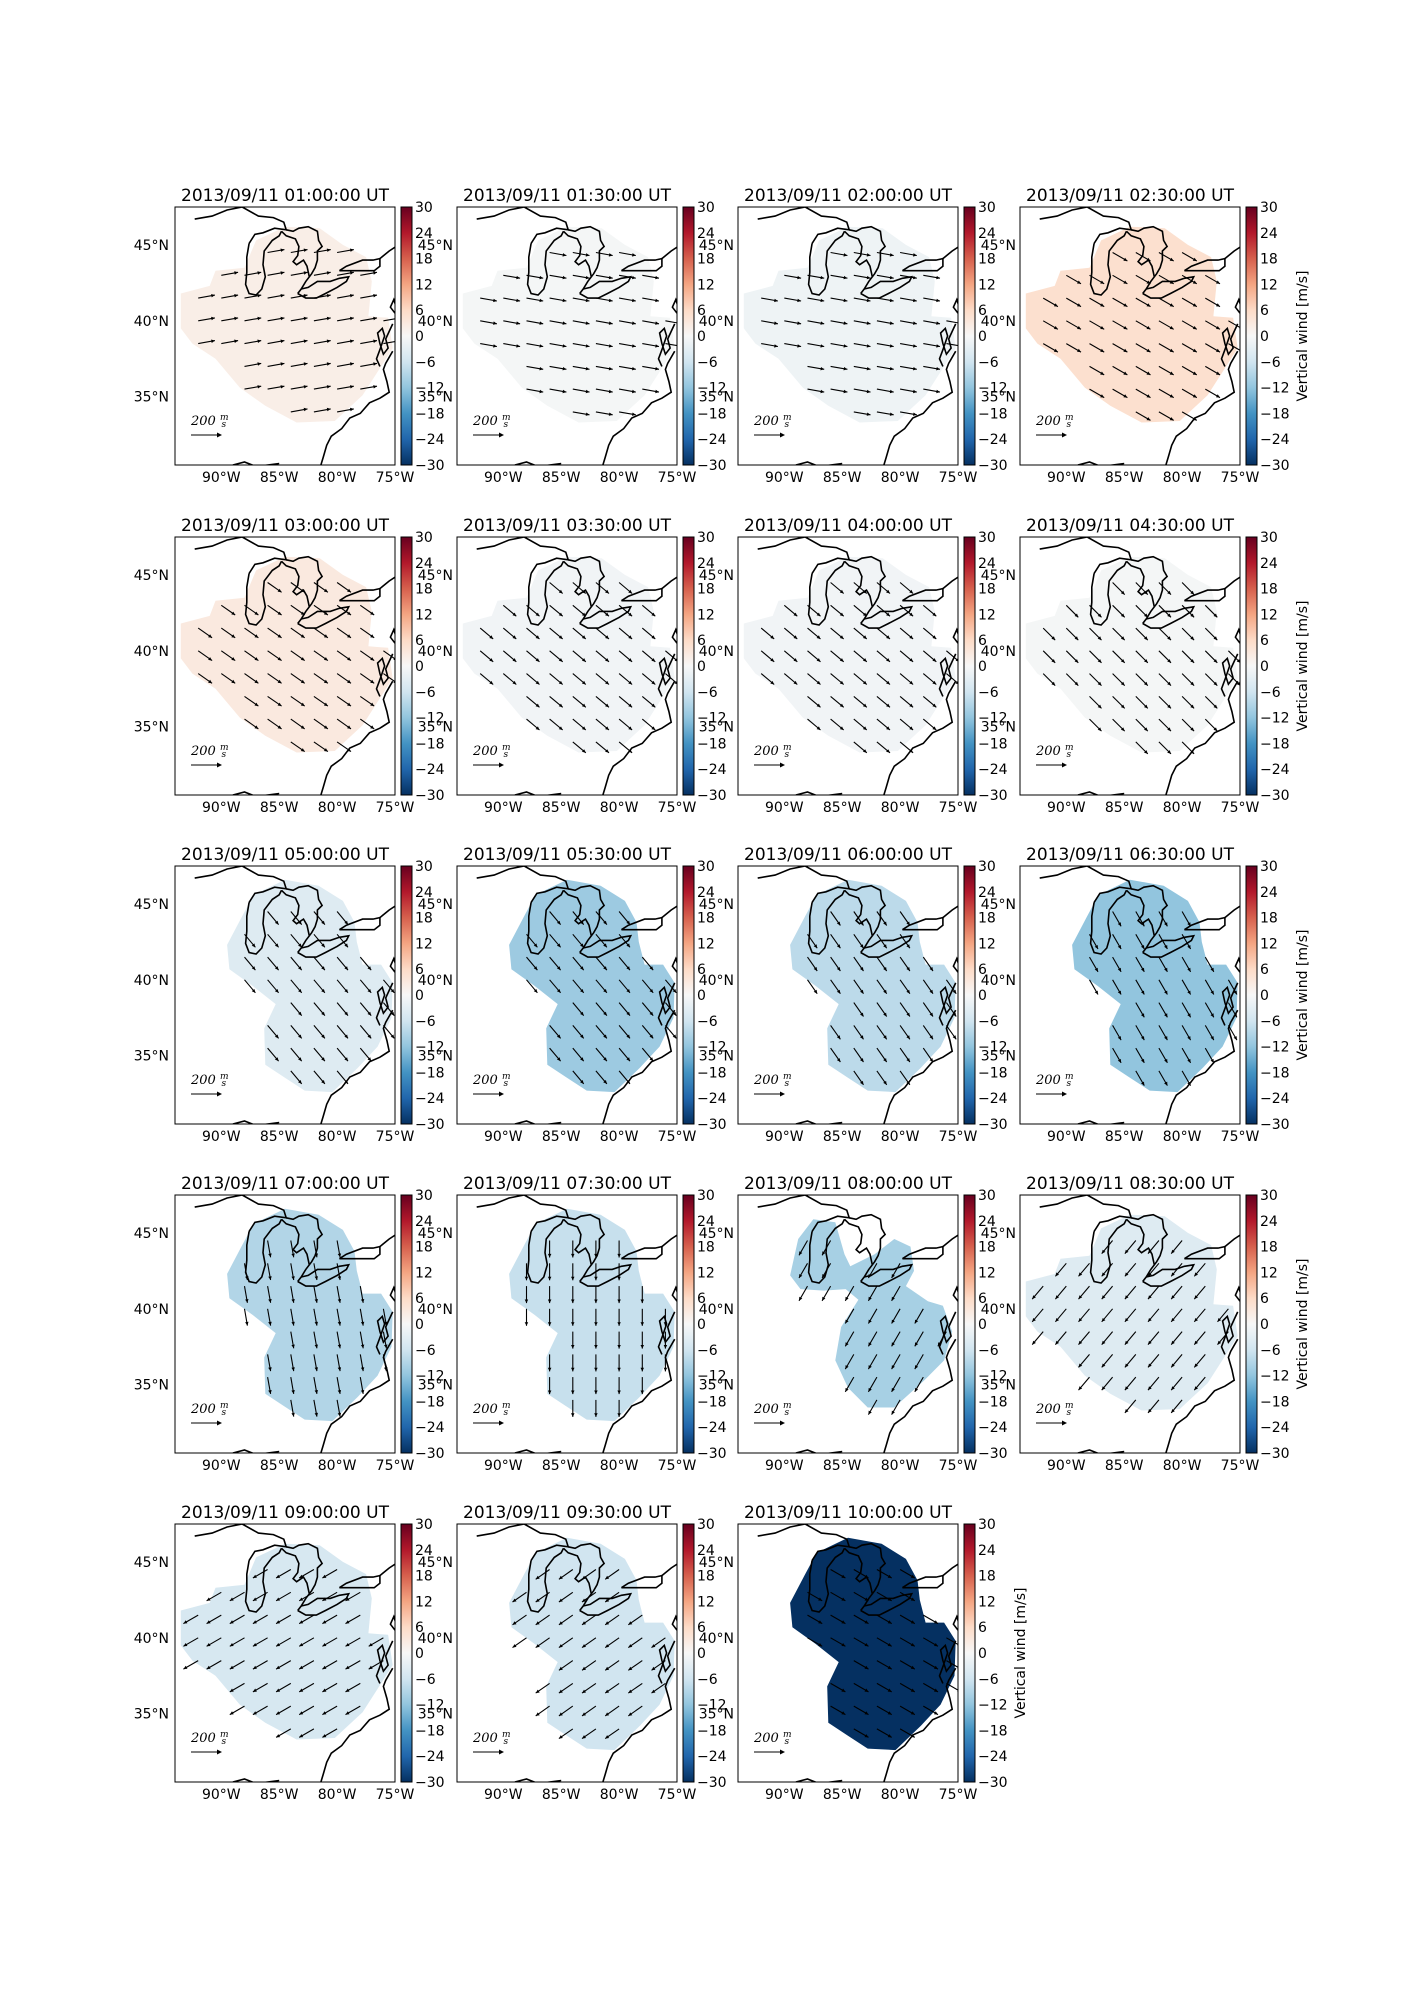  What do you see at coordinates (848, 1324) in the screenshot?
I see `map-frame` at bounding box center [848, 1324].